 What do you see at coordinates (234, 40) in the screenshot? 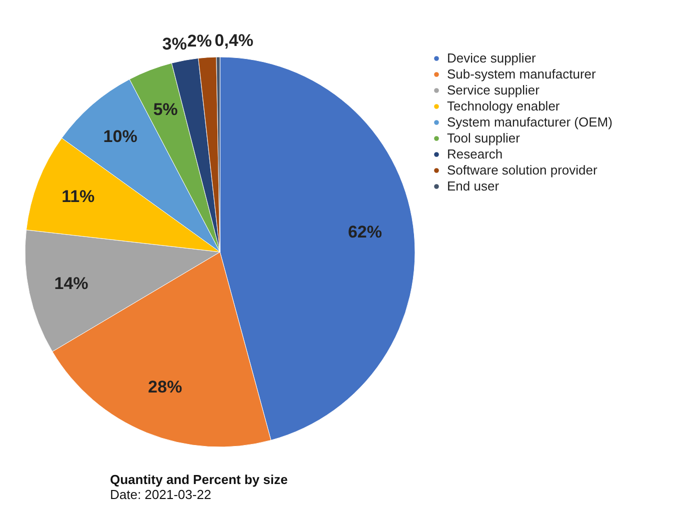
I see `data-label: 0,4%` at bounding box center [234, 40].